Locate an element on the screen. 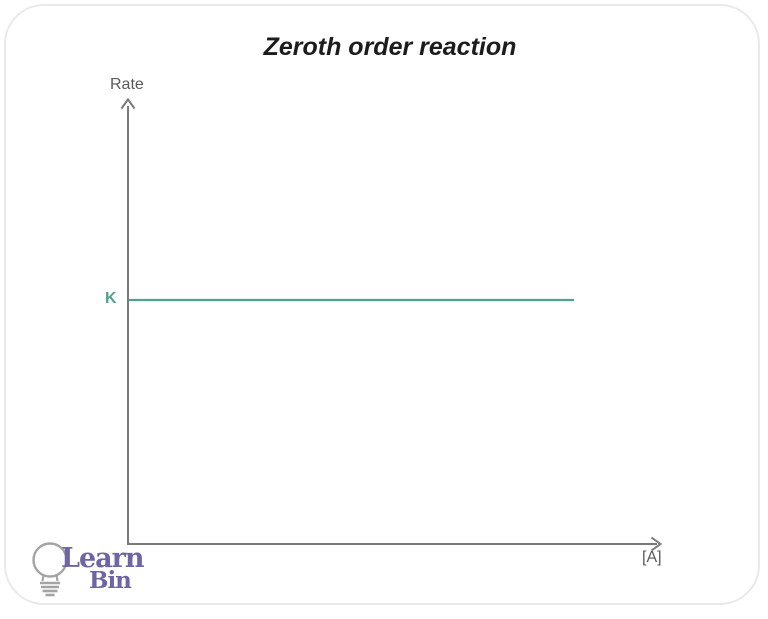 The height and width of the screenshot is (619, 768). lightbulb-icon is located at coordinates (50, 569).